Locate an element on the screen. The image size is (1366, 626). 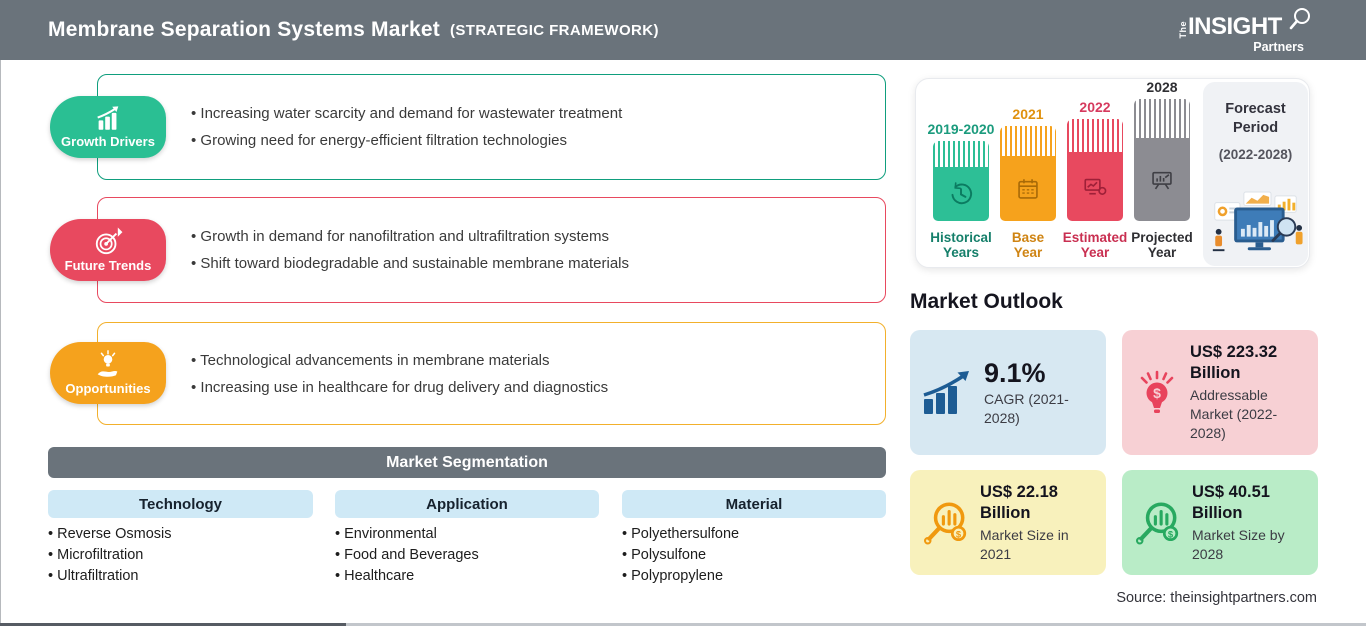
list-item: Healthcare is located at coordinates (407, 576).